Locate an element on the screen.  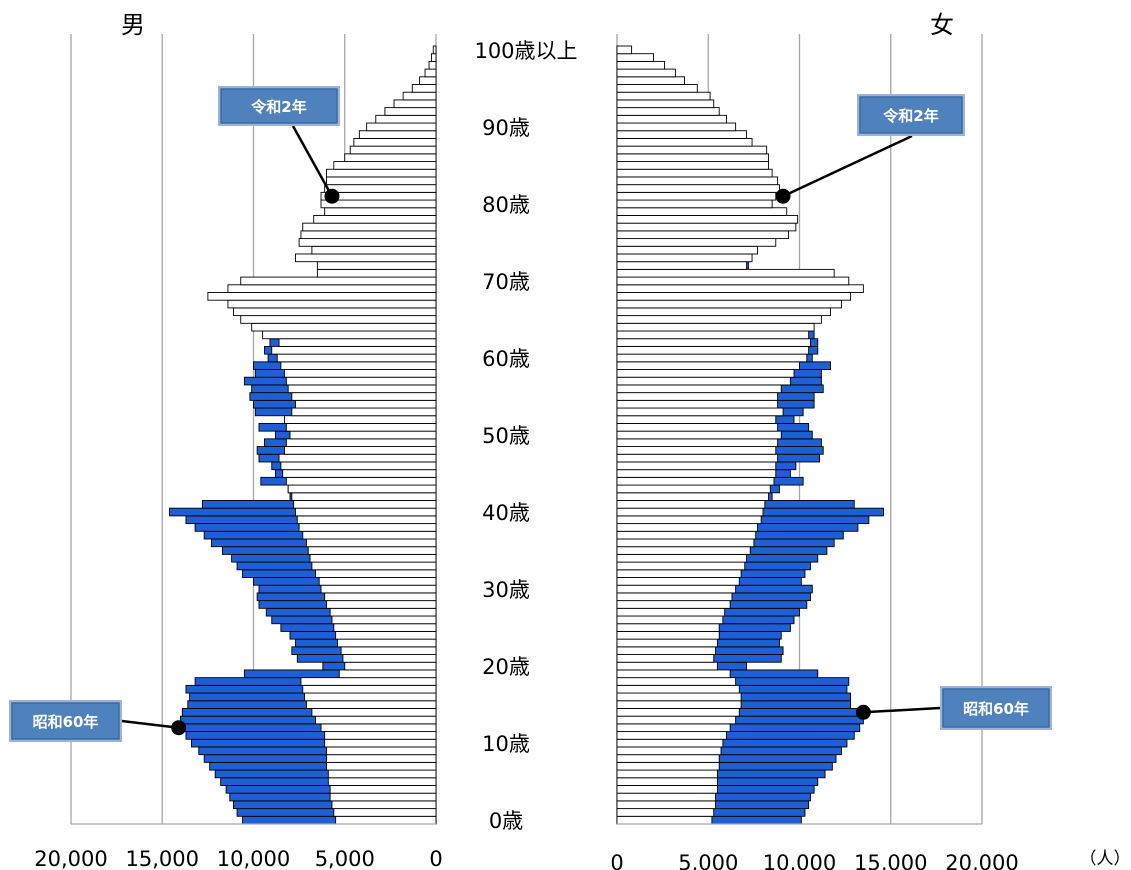
male-tick-label: 5,000 is located at coordinates (345, 858).